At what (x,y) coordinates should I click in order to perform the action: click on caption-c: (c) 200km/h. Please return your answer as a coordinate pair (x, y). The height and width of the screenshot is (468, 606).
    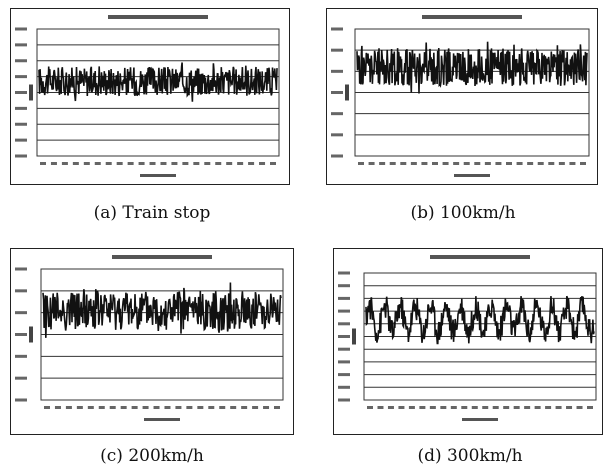
    Looking at the image, I should click on (152, 456).